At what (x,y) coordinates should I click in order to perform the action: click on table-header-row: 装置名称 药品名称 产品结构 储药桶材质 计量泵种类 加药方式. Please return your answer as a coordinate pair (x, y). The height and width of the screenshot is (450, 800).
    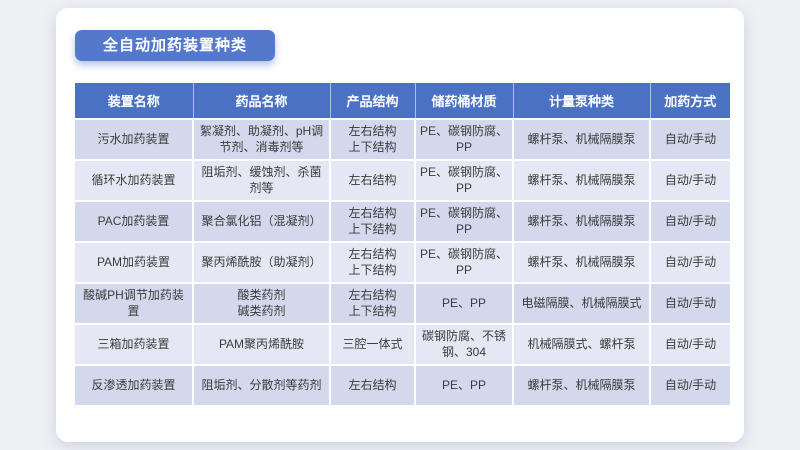
    Looking at the image, I should click on (402, 101).